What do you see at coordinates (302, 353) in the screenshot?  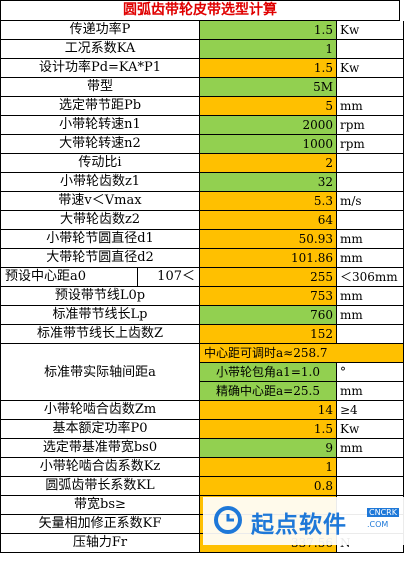 I see `adjustable-center: 中心距可调时a≈258.7` at bounding box center [302, 353].